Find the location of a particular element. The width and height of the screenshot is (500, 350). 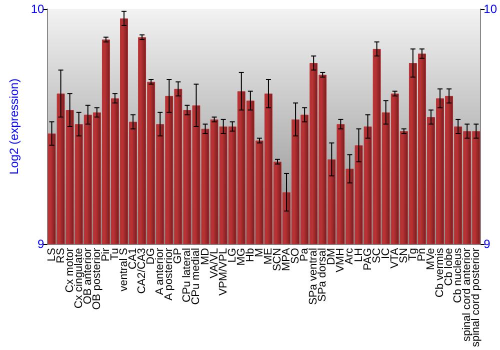

y-axis-title: Log2 (expression) is located at coordinates (14, 126).